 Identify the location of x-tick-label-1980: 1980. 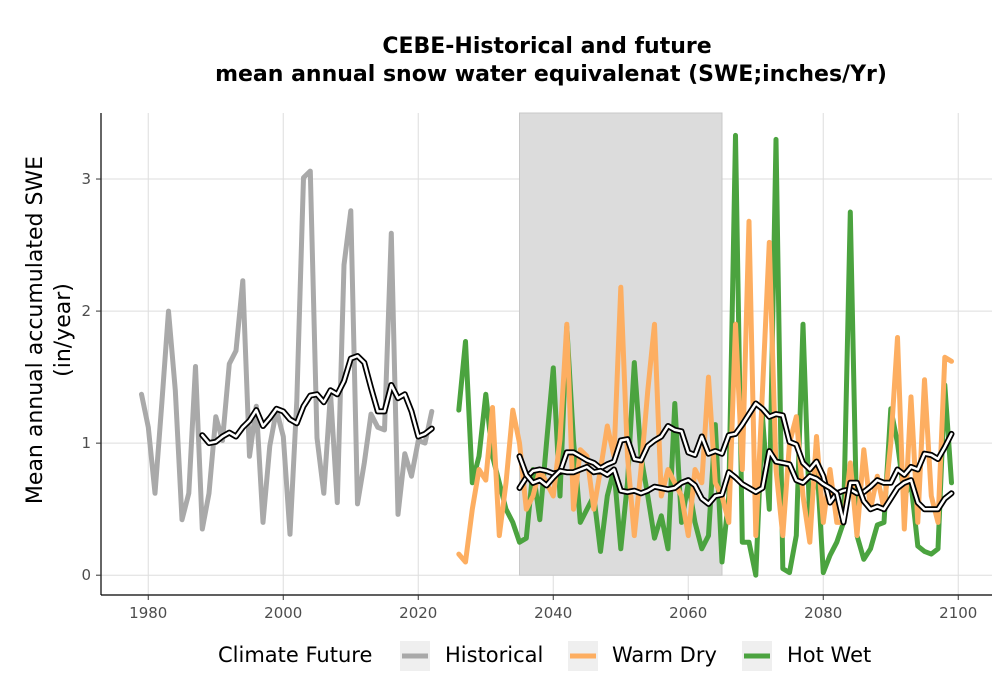
(148, 613).